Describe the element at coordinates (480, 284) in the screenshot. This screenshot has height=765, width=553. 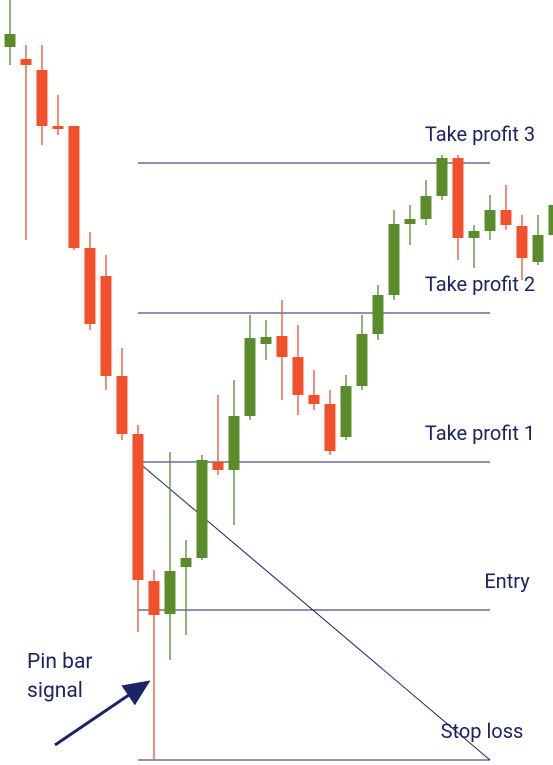
I see `level-label: Take profit 2` at that location.